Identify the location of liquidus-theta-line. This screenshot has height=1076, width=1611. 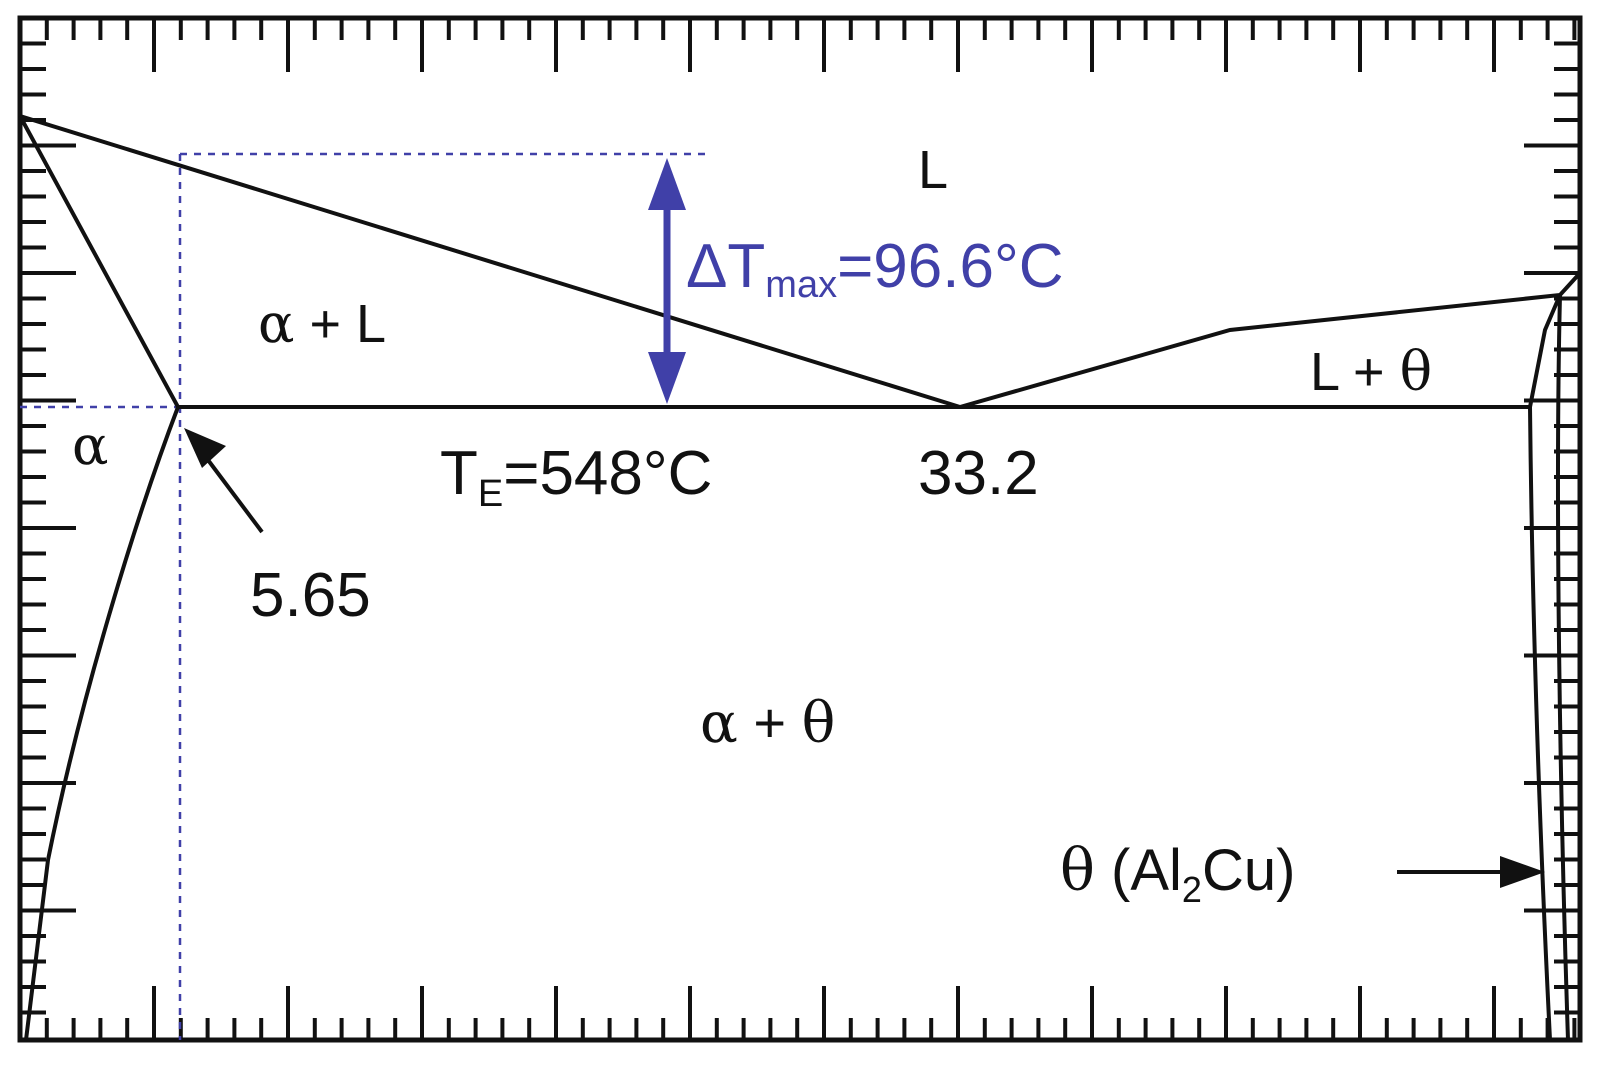
(1270, 340).